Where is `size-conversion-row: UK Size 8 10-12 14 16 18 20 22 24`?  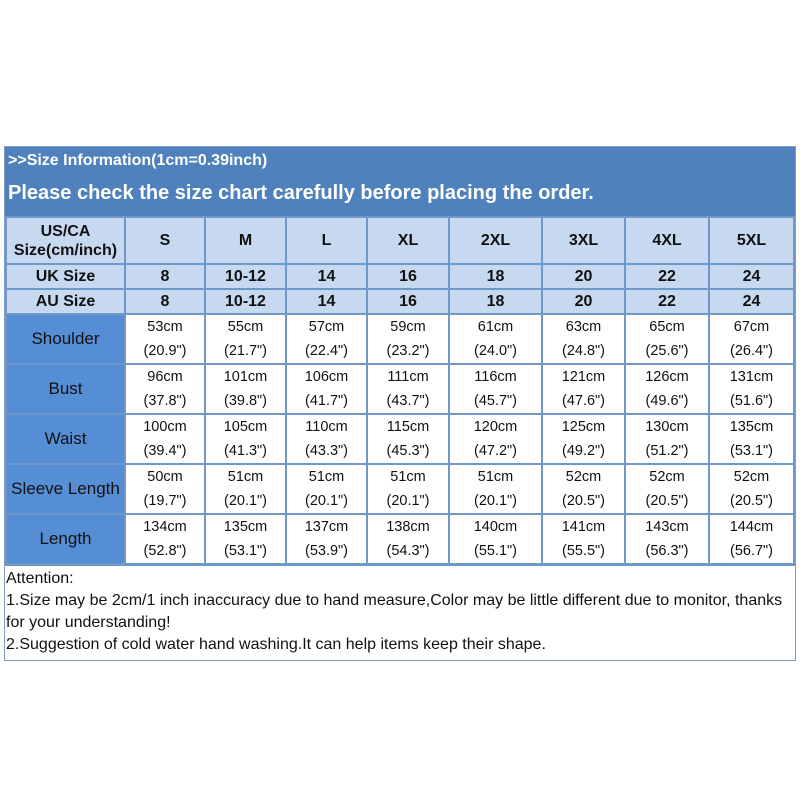 size-conversion-row: UK Size 8 10-12 14 16 18 20 22 24 is located at coordinates (400, 276).